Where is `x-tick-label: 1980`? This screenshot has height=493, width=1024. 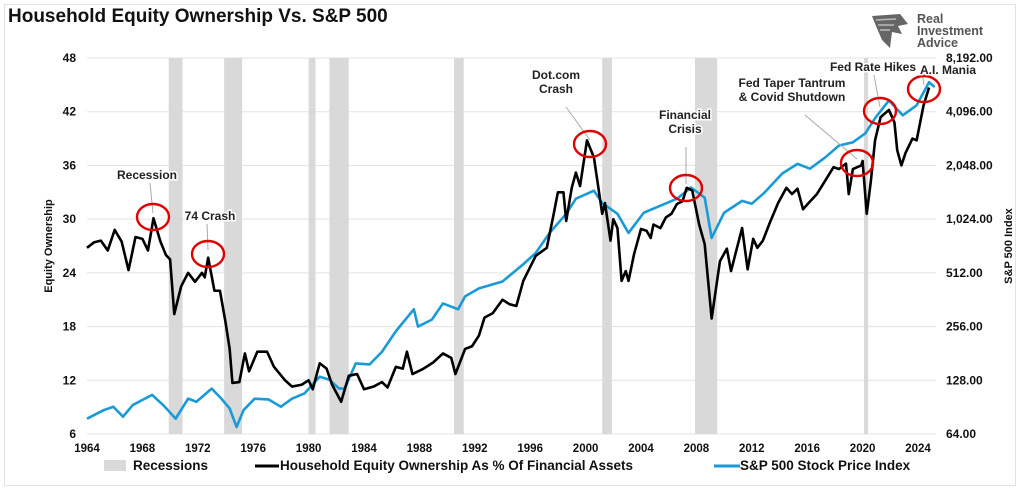 x-tick-label: 1980 is located at coordinates (309, 449).